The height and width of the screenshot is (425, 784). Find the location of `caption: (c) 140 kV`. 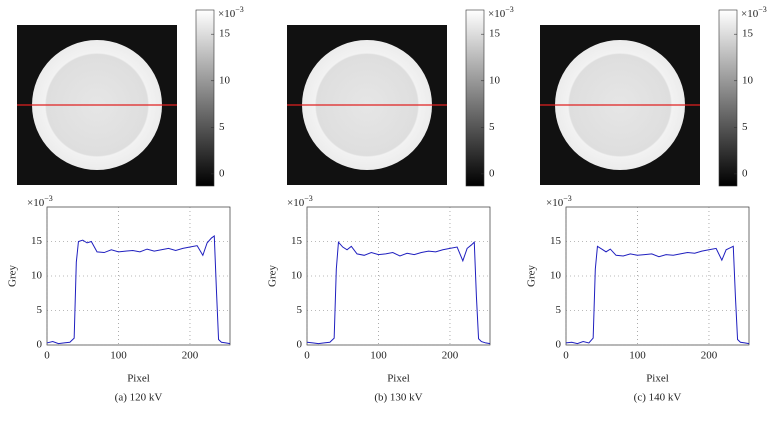

caption: (c) 140 kV is located at coordinates (658, 398).